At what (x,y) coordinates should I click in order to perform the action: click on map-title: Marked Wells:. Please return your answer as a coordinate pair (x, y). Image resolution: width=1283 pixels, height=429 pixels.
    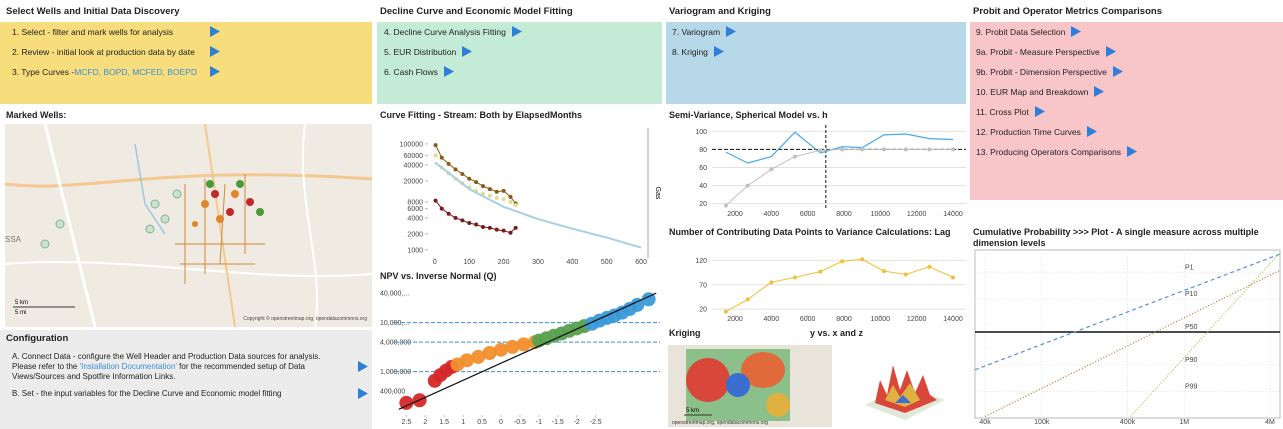
    Looking at the image, I should click on (36, 115).